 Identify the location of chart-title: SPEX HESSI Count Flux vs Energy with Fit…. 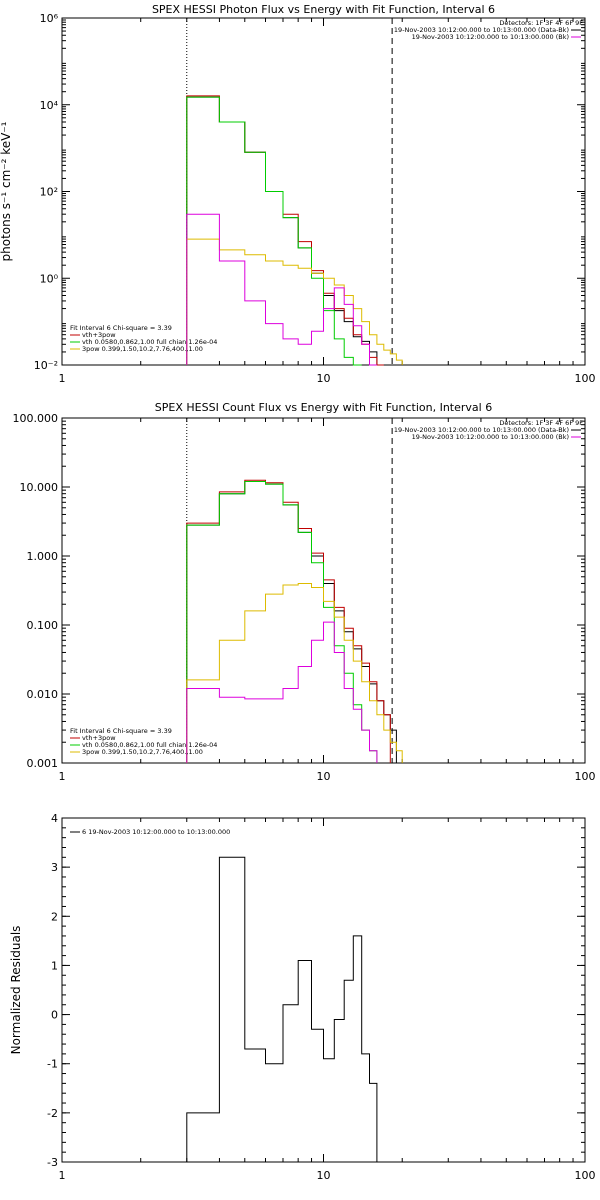
(323, 407).